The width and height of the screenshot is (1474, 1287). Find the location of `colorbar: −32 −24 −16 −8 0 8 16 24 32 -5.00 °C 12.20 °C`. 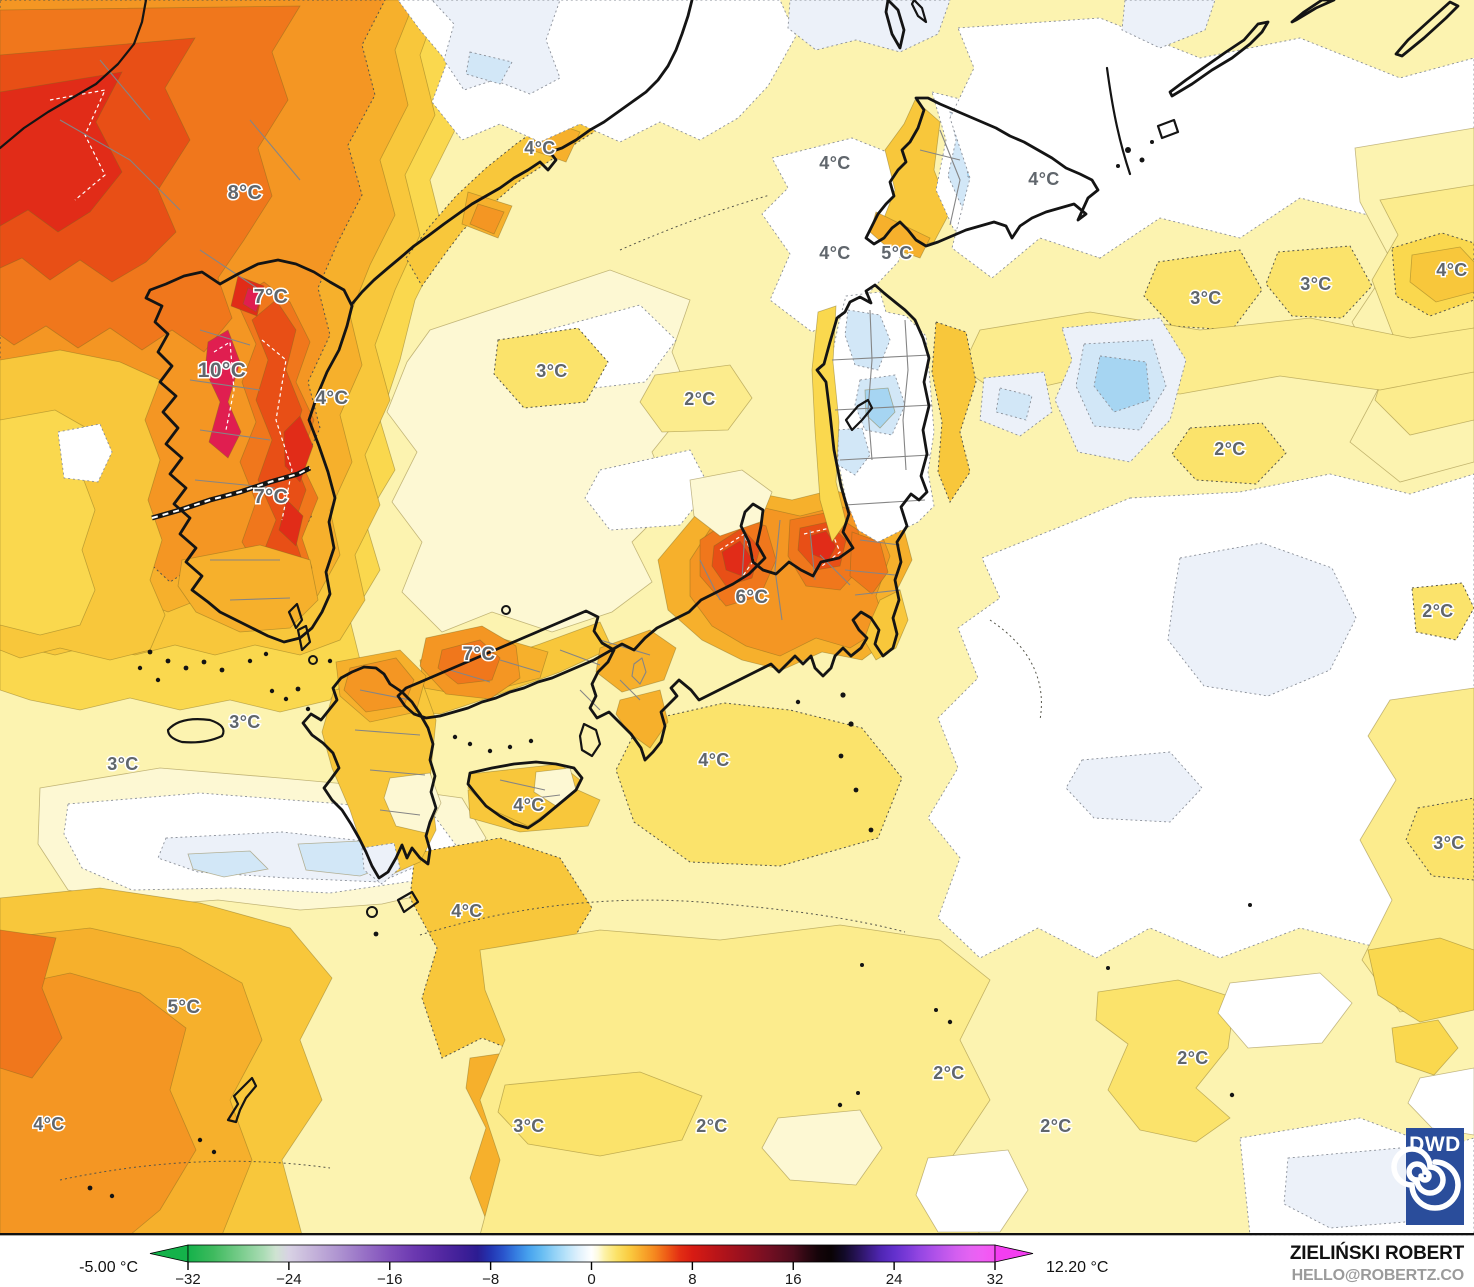

colorbar: −32 −24 −16 −8 0 8 16 24 32 -5.00 °C 12.20 °C is located at coordinates (593, 1265).